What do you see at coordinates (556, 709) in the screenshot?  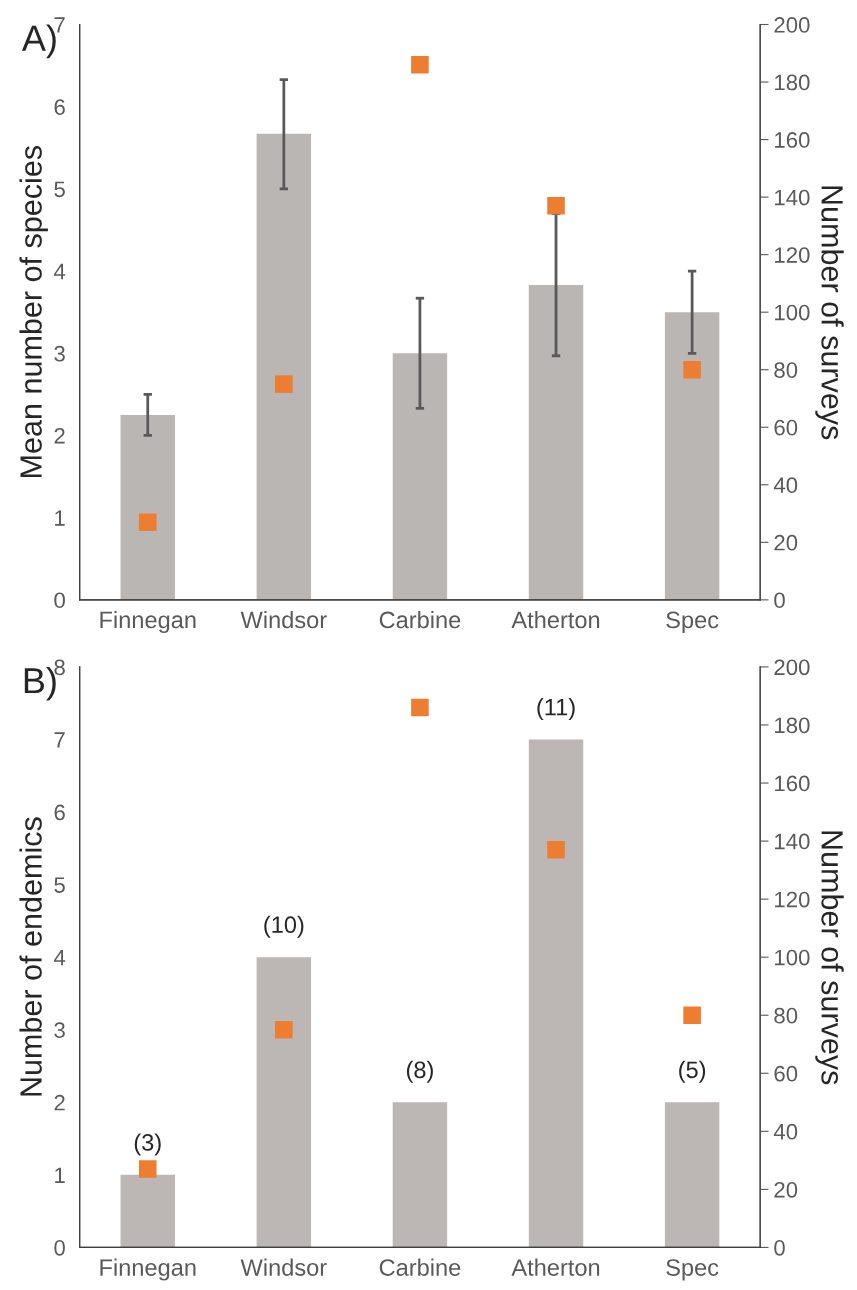 I see `annotation: (11)` at bounding box center [556, 709].